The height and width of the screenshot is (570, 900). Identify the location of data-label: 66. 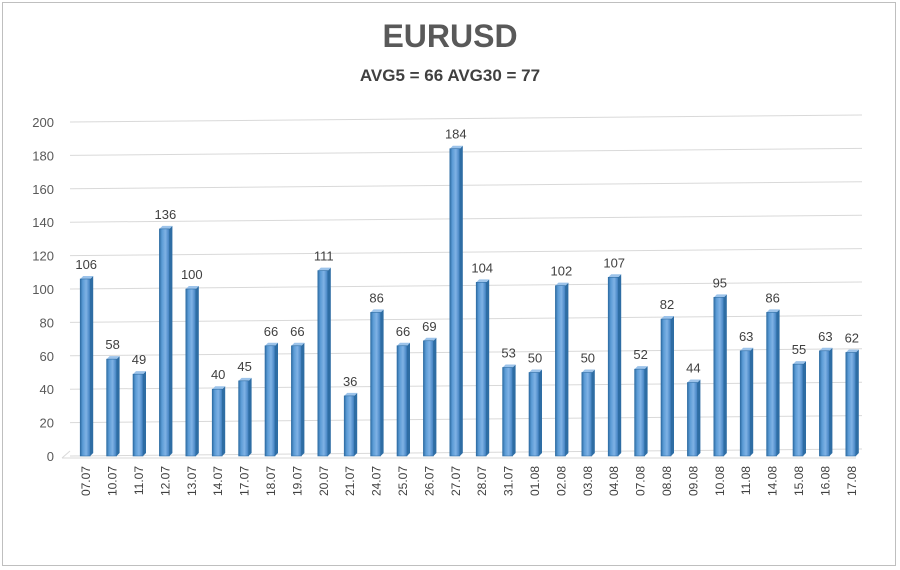
(297, 331).